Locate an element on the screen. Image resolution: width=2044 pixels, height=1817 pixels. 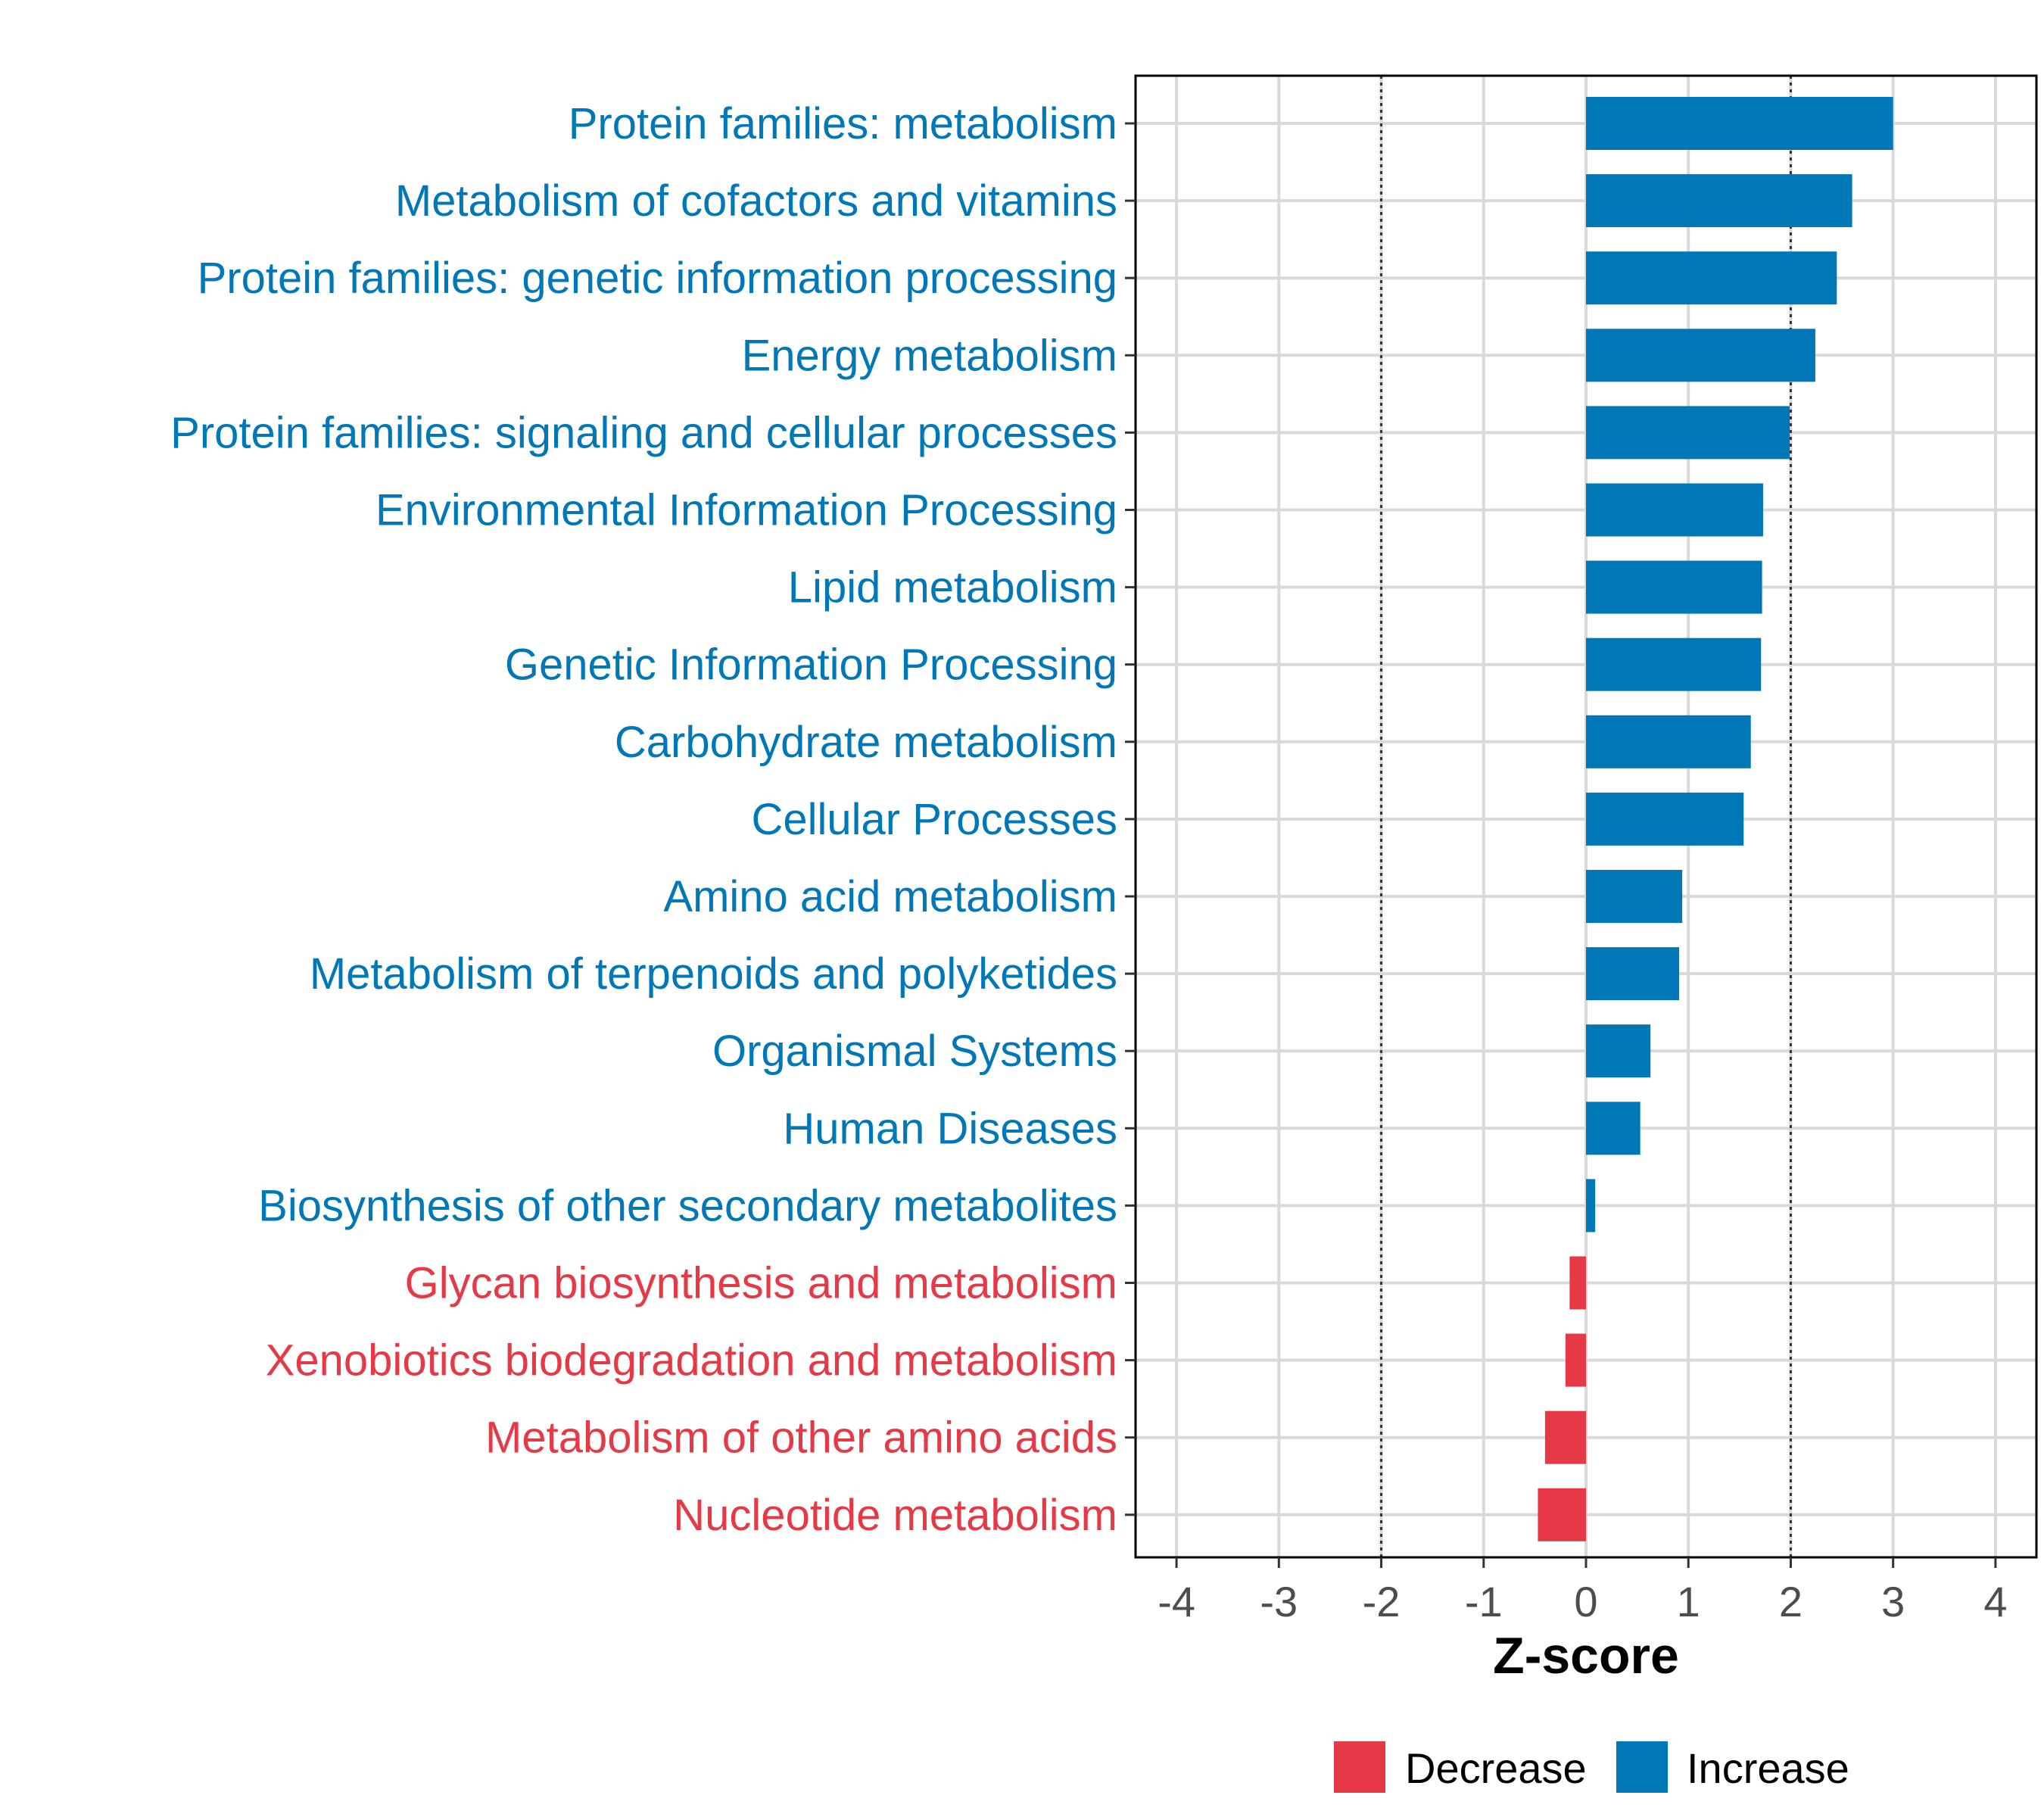
x-tick-label: -3 is located at coordinates (1279, 1601).